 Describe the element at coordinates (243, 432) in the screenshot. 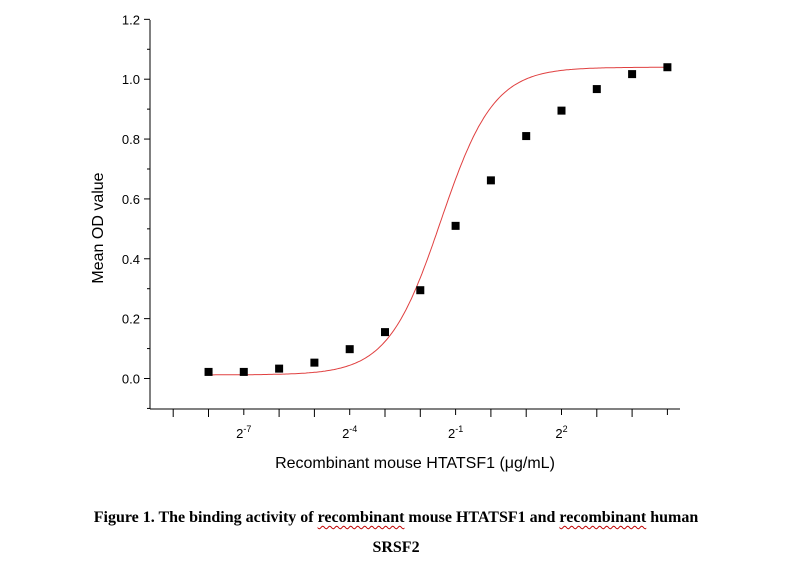

I see `x-tick-label: 2-7` at that location.